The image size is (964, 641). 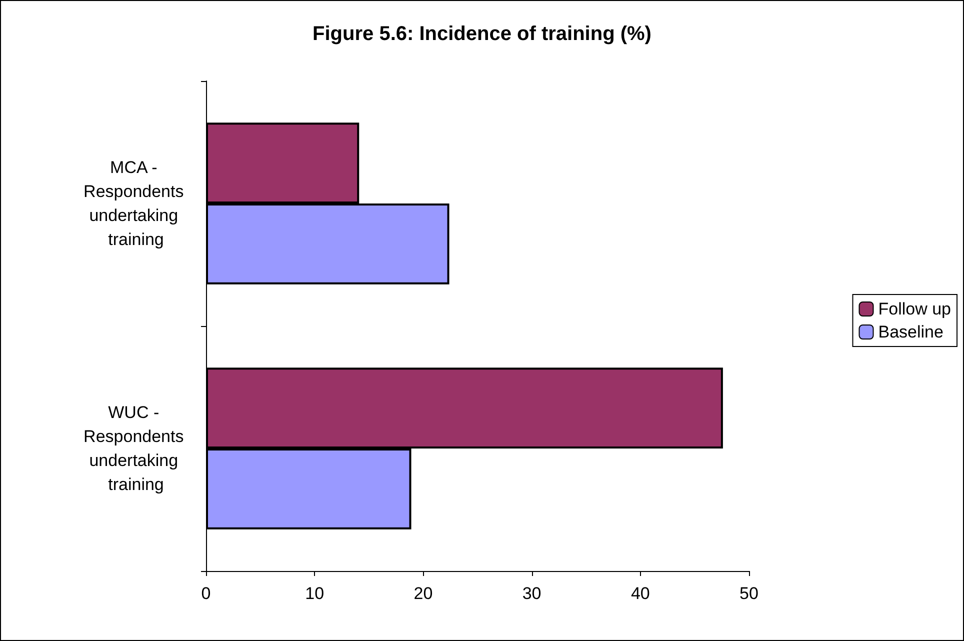 What do you see at coordinates (749, 593) in the screenshot?
I see `x-tick-label: 50` at bounding box center [749, 593].